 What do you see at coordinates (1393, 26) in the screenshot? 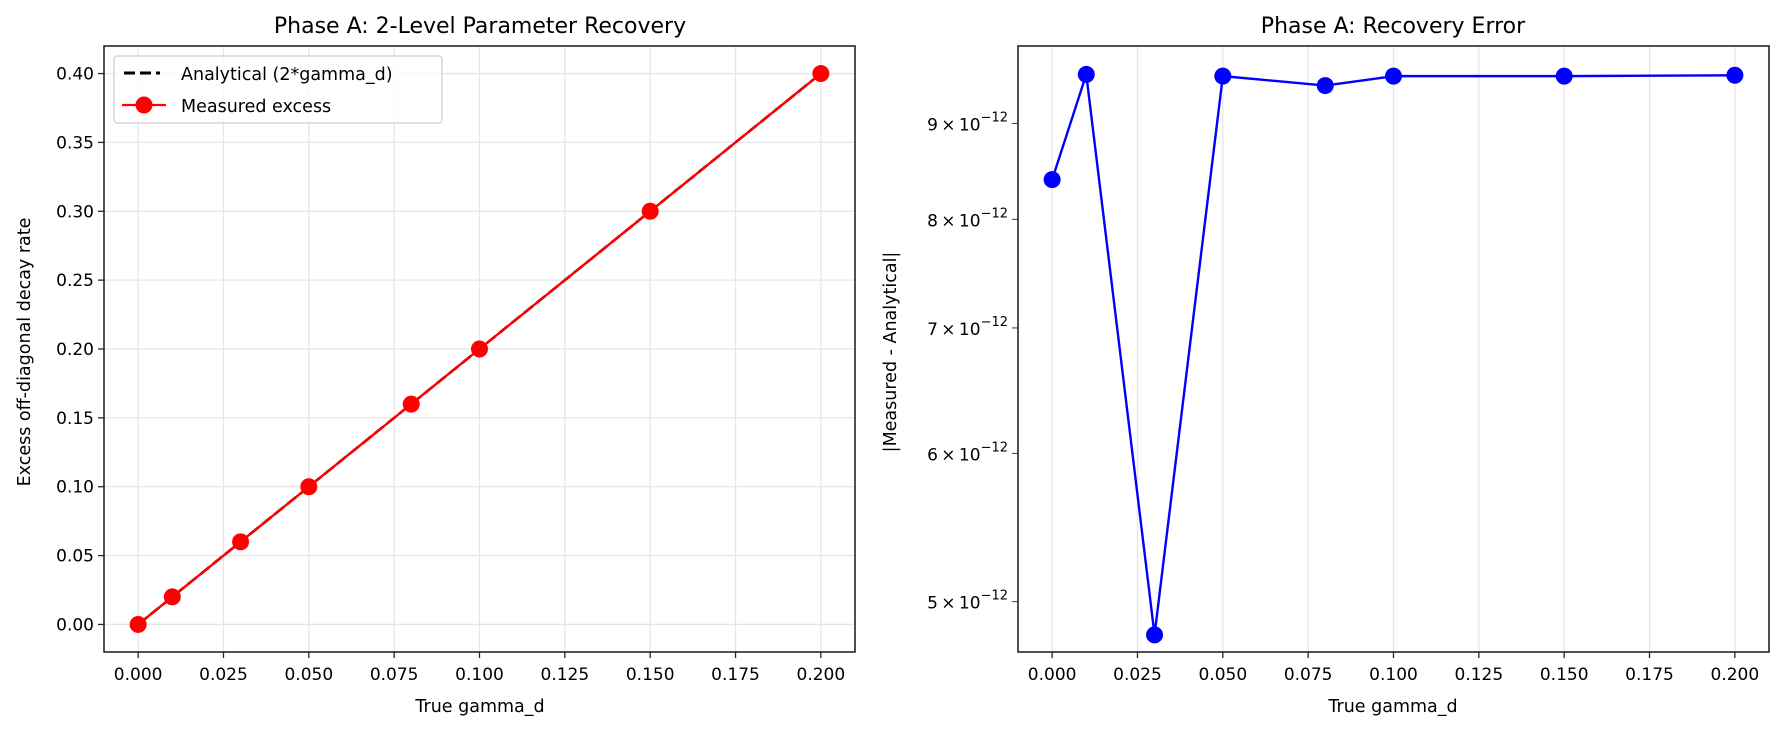
I see `chart-title: Phase A: Recovery Error` at bounding box center [1393, 26].